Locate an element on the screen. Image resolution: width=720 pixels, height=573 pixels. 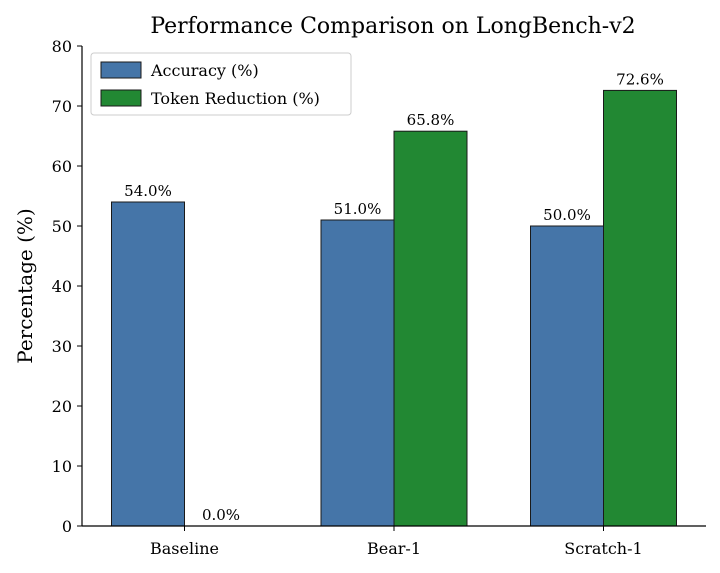
y-tick-label: 30 is located at coordinates (62, 346).